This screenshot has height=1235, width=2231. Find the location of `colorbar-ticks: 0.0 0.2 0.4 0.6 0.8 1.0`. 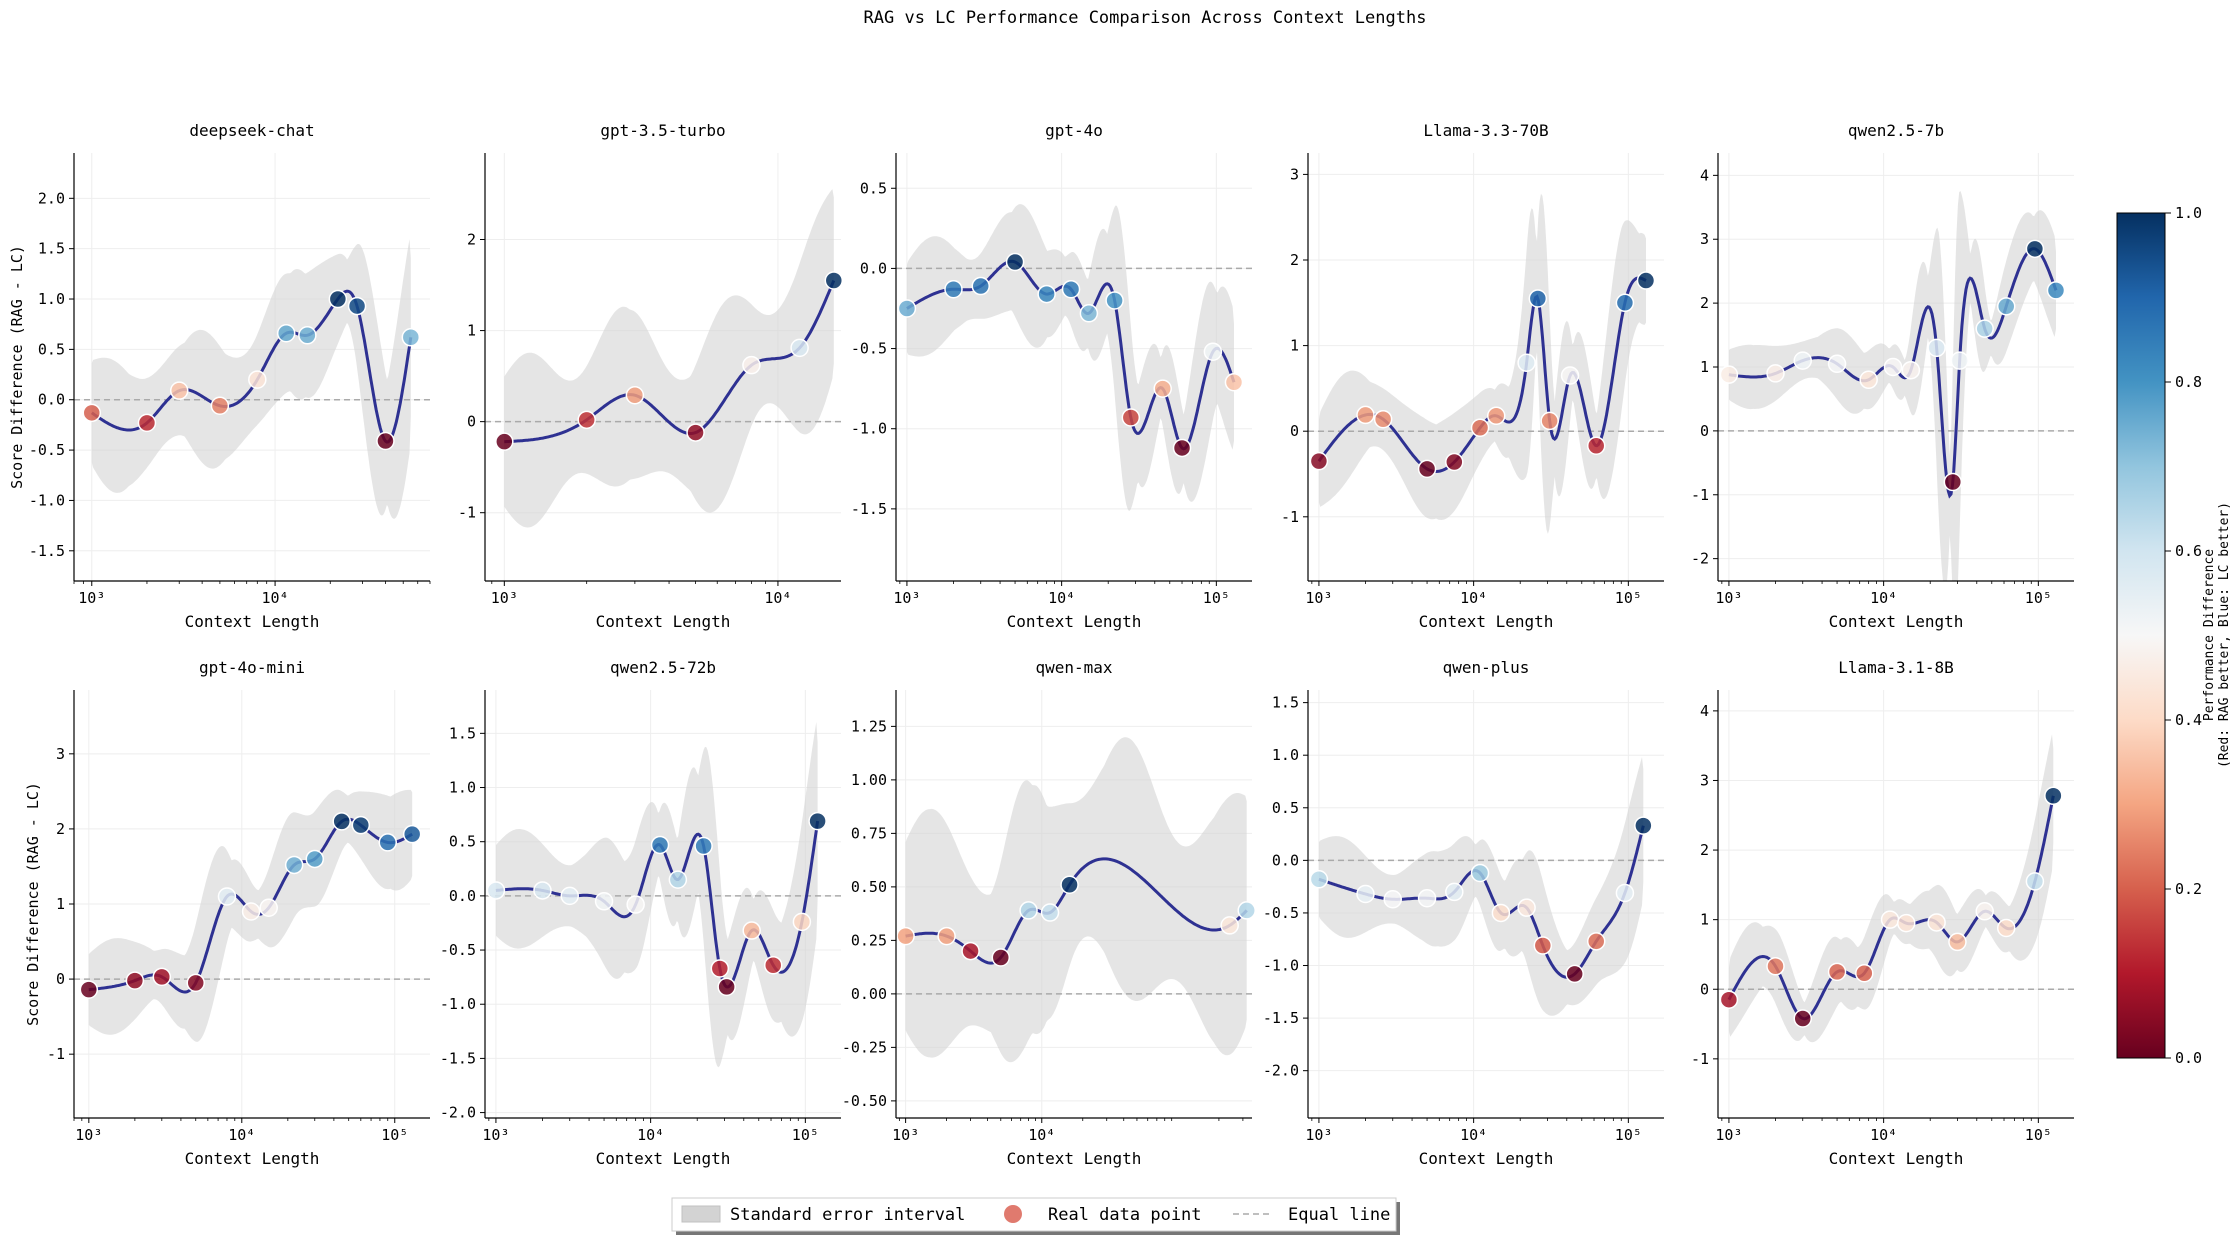

colorbar-ticks: 0.0 0.2 0.4 0.6 0.8 1.0 is located at coordinates (2183, 635).